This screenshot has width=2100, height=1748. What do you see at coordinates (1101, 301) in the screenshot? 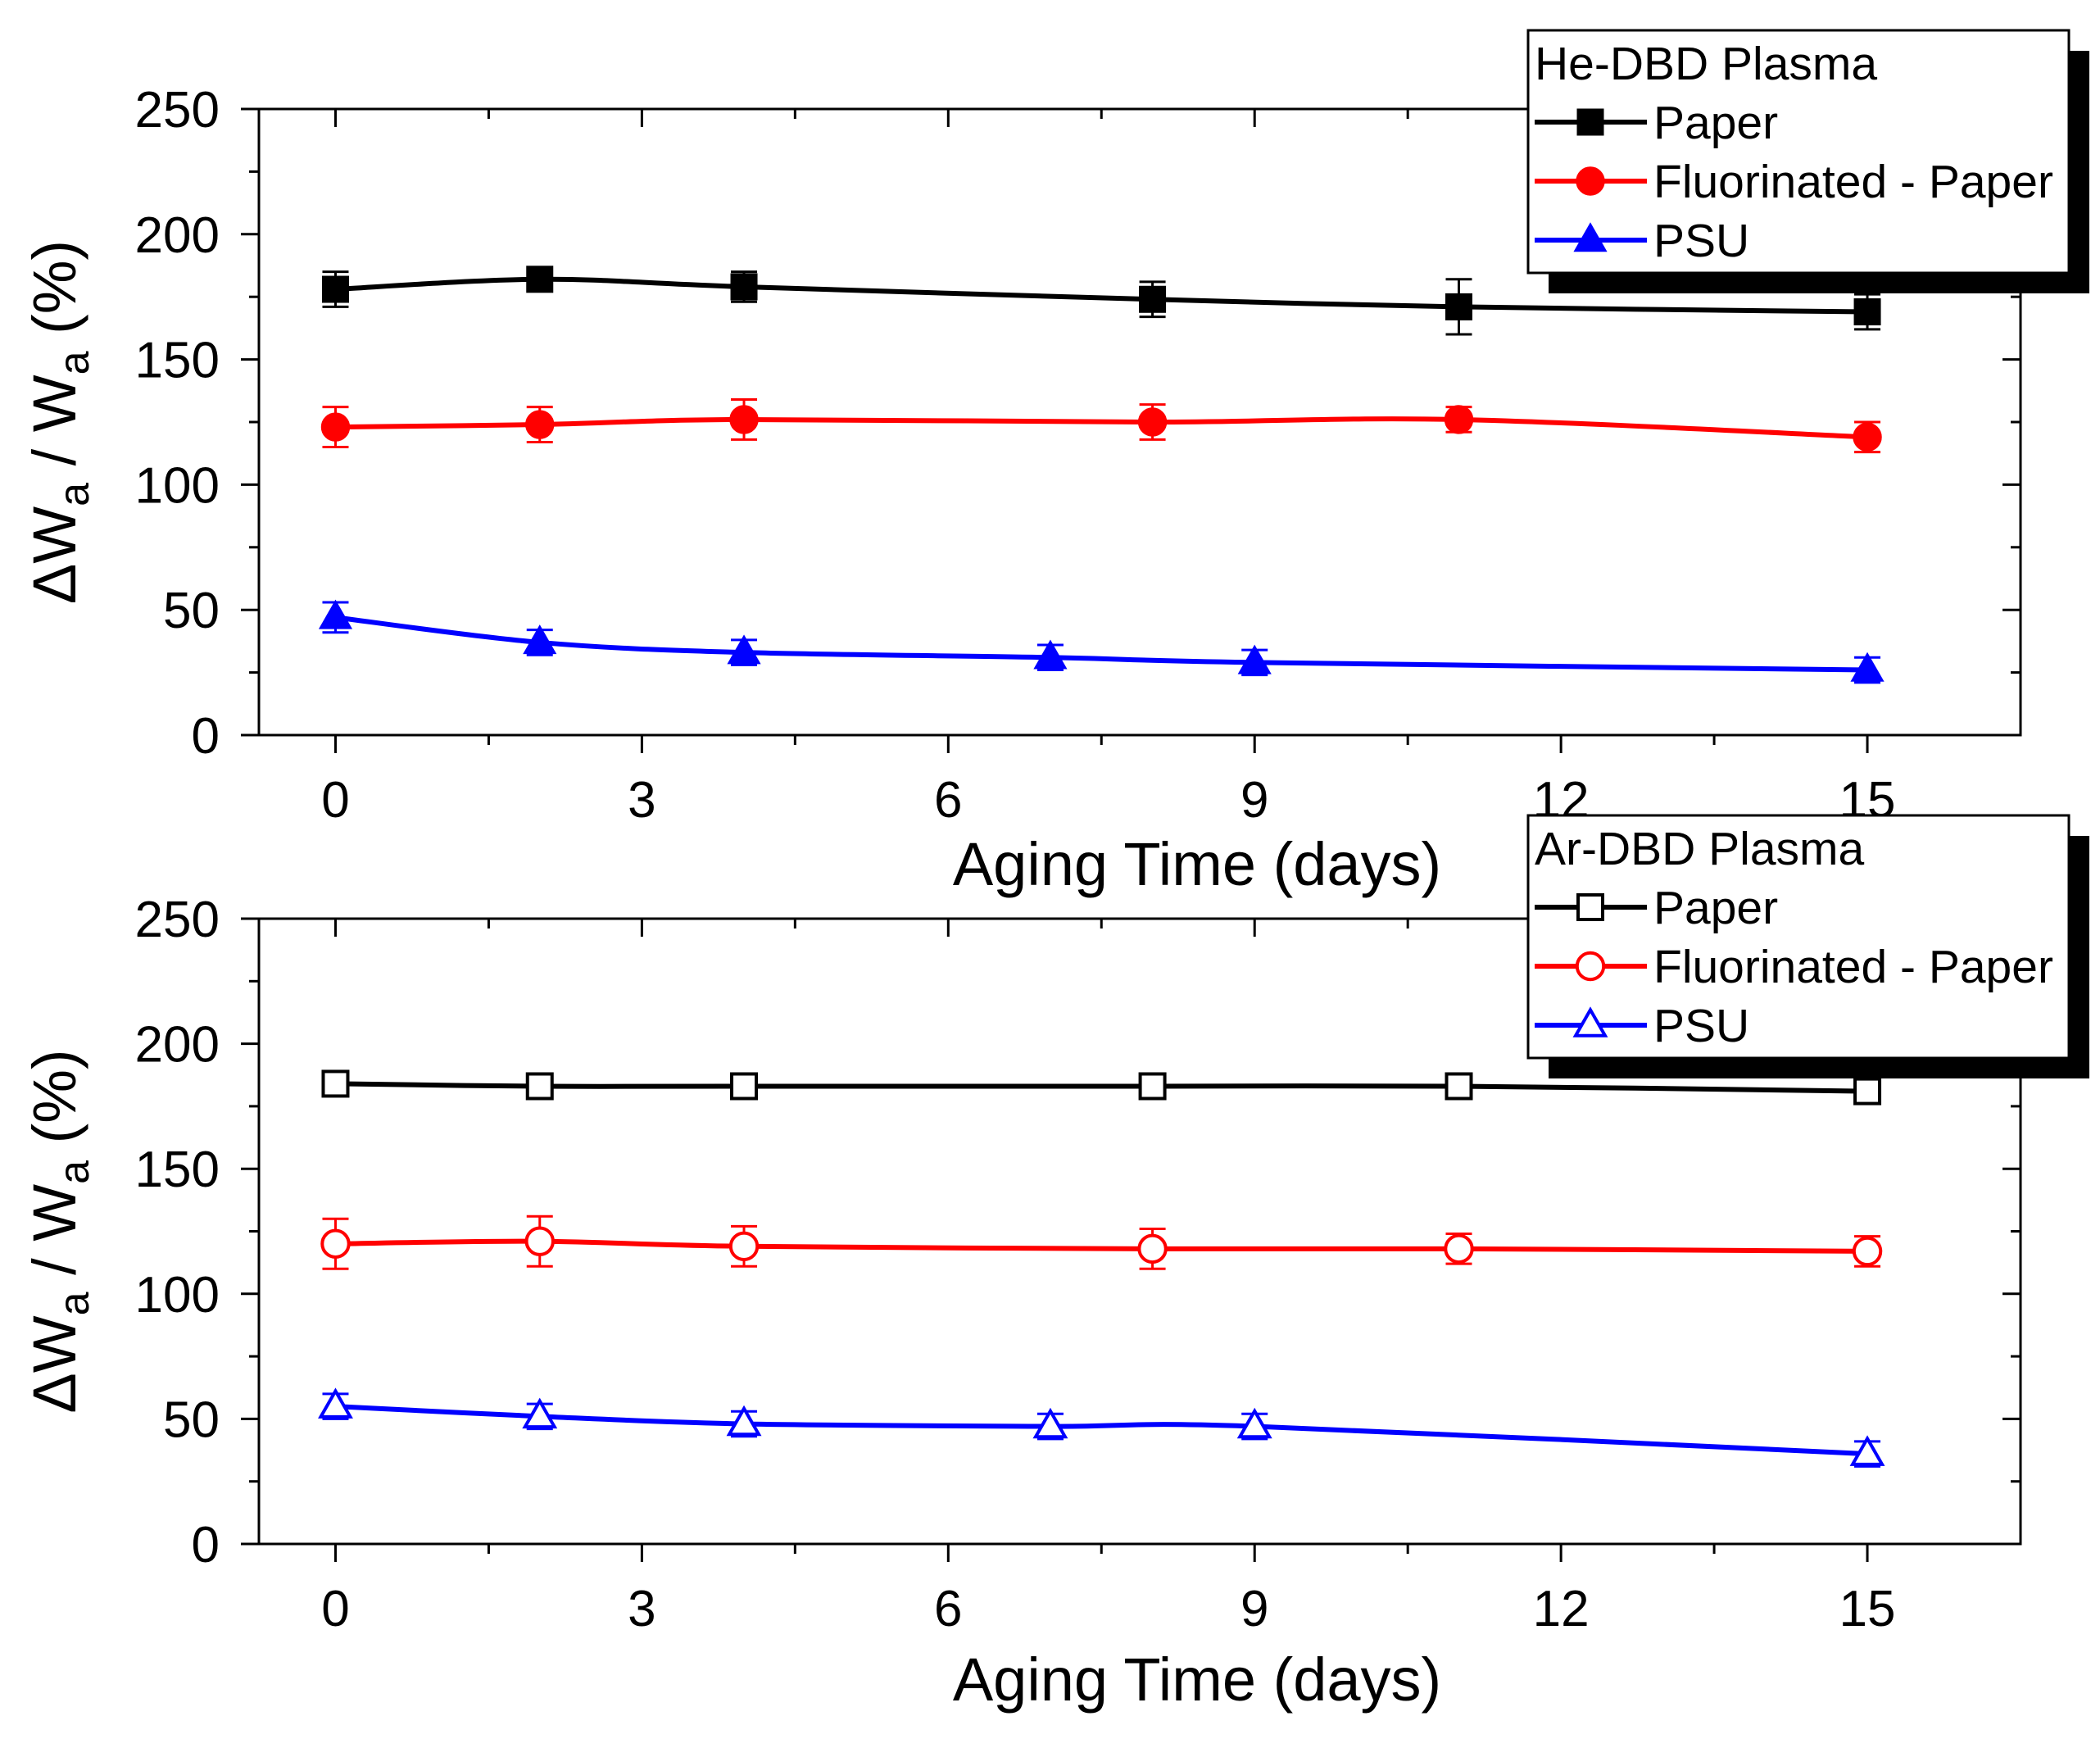
I see `series-paper` at bounding box center [1101, 301].